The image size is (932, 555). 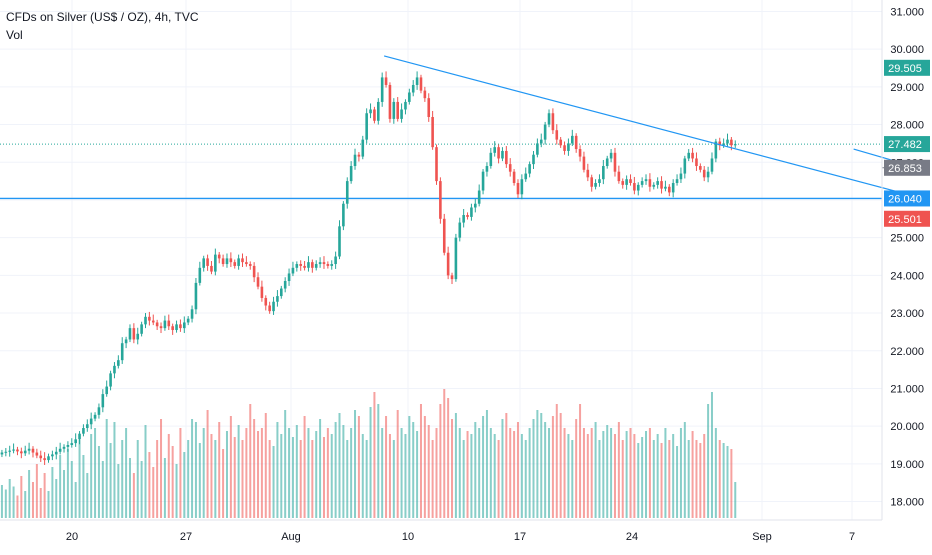 What do you see at coordinates (905, 169) in the screenshot?
I see `svg-text: 26.853` at bounding box center [905, 169].